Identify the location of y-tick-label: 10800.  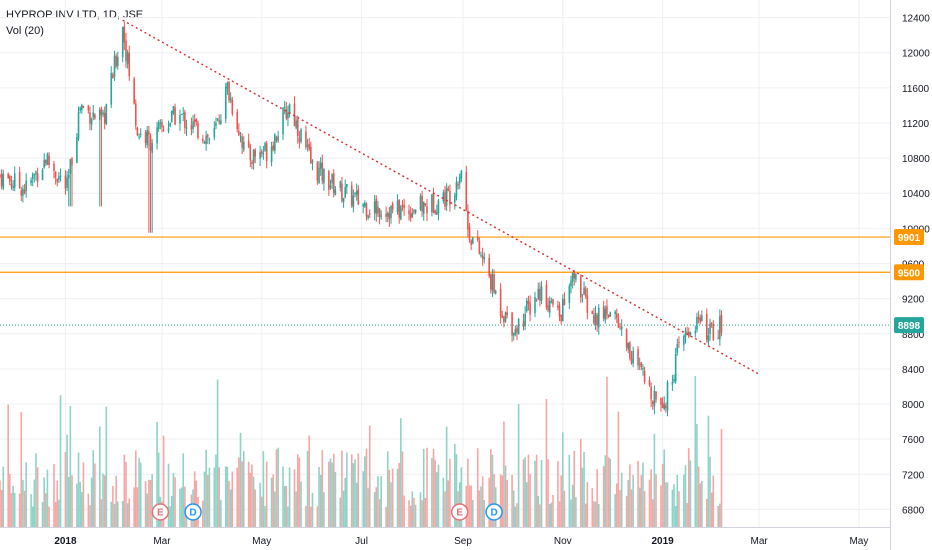
(916, 159).